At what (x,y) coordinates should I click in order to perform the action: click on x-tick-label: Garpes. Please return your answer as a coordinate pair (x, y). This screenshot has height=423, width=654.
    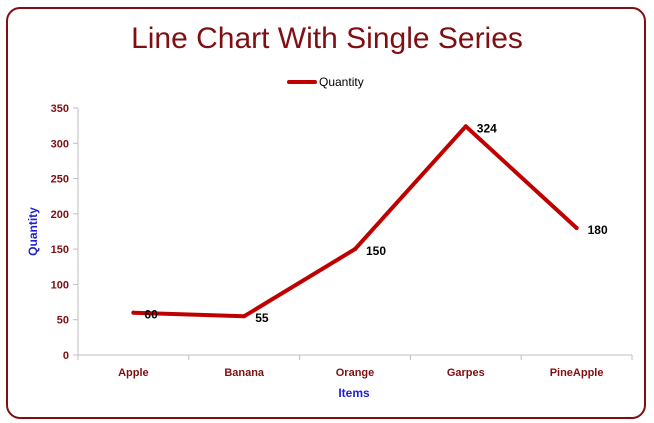
    Looking at the image, I should click on (466, 373).